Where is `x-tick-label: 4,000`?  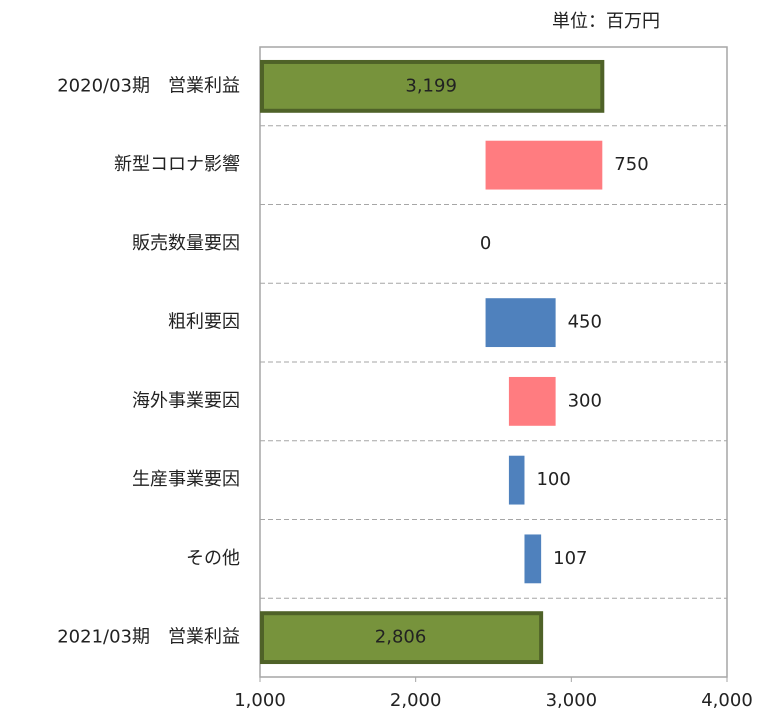 x-tick-label: 4,000 is located at coordinates (727, 700).